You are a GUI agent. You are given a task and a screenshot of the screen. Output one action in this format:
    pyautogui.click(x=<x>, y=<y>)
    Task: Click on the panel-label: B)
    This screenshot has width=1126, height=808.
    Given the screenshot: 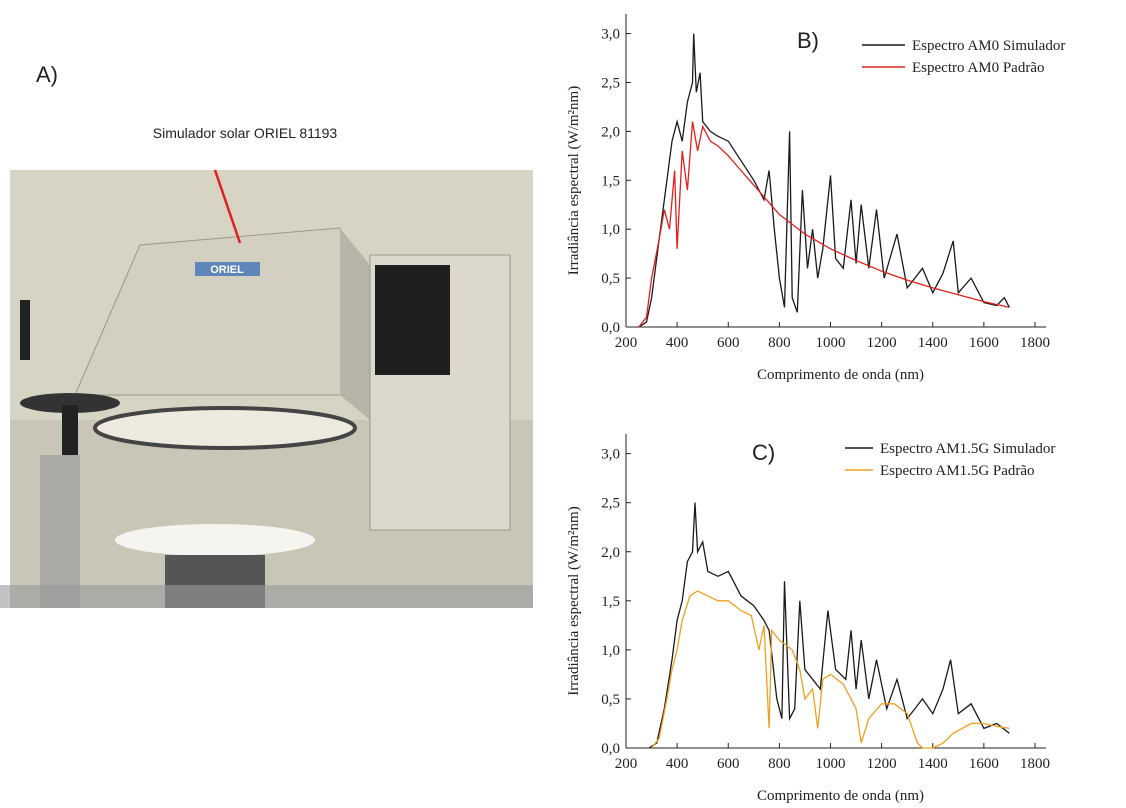 What is the action you would take?
    pyautogui.click(x=808, y=40)
    